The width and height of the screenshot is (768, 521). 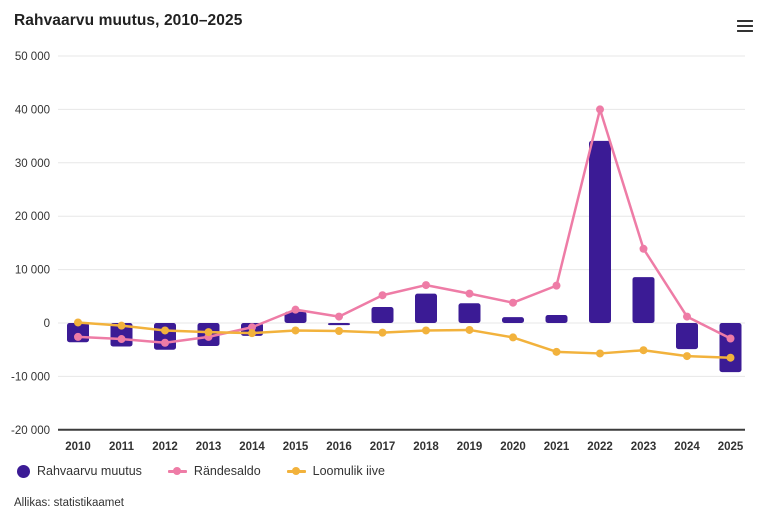 I want to click on x-axis-label-2023: 2023, so click(x=644, y=447).